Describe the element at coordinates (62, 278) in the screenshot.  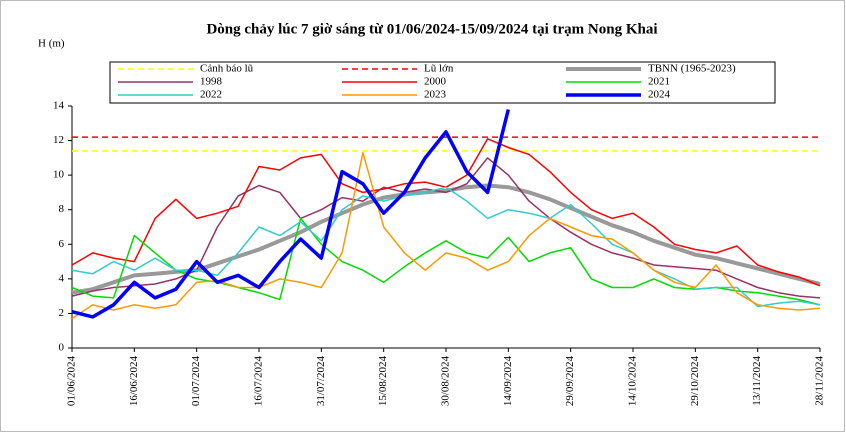
I see `y-tick-label: 4` at that location.